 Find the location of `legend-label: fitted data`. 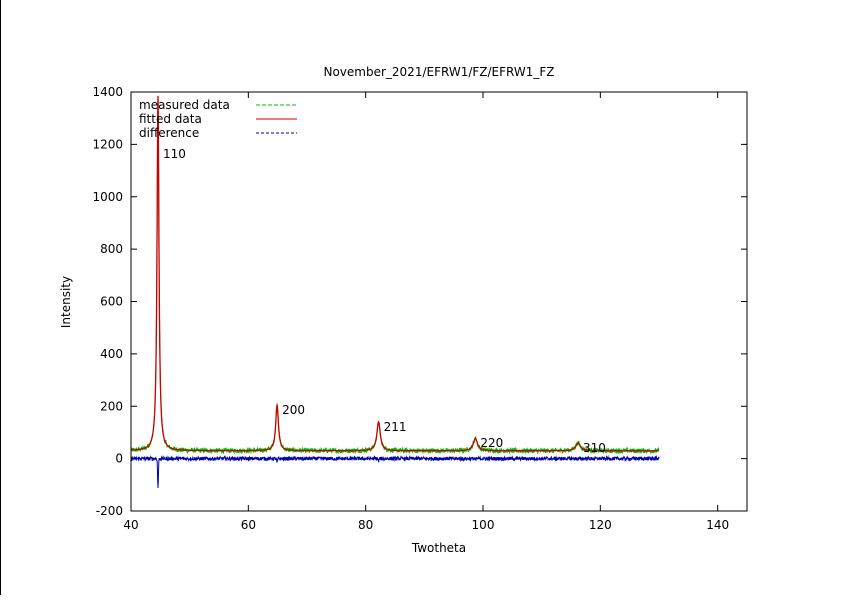

legend-label: fitted data is located at coordinates (170, 119).